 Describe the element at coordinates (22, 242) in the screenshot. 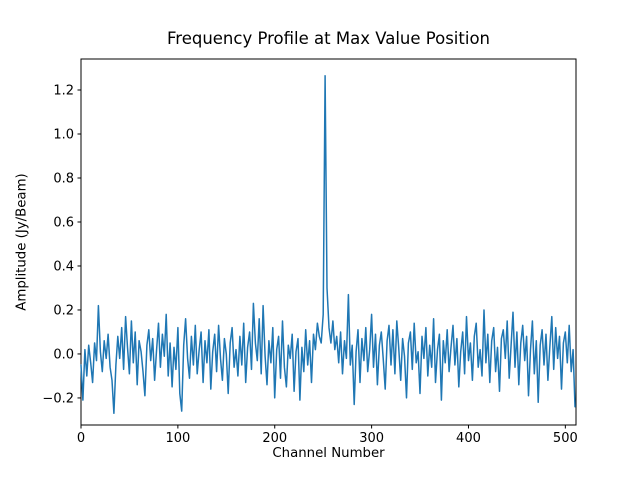

I see `y-axis-label: Amplitude (Jy/Beam)` at that location.